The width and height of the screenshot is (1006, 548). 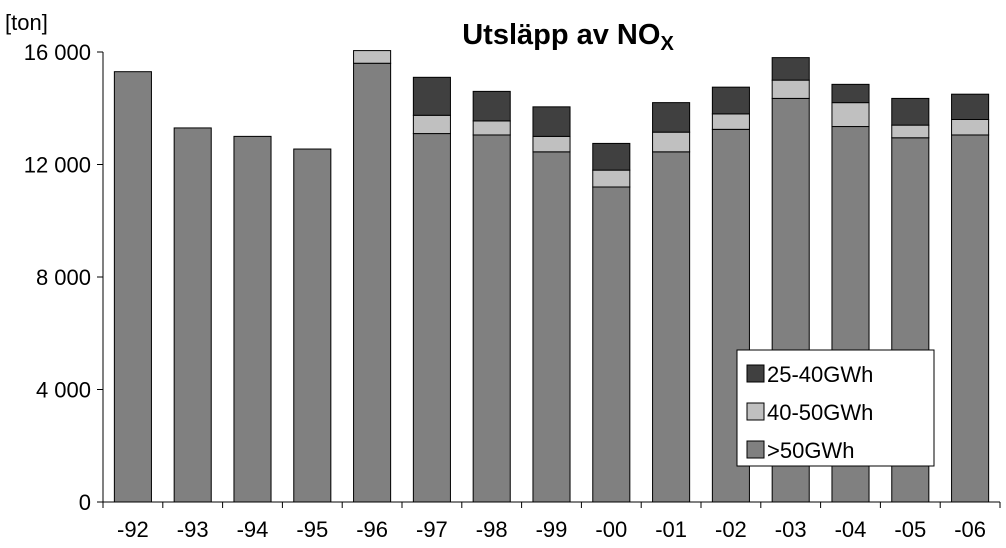 I want to click on x-tick-label: -01, so click(x=671, y=529).